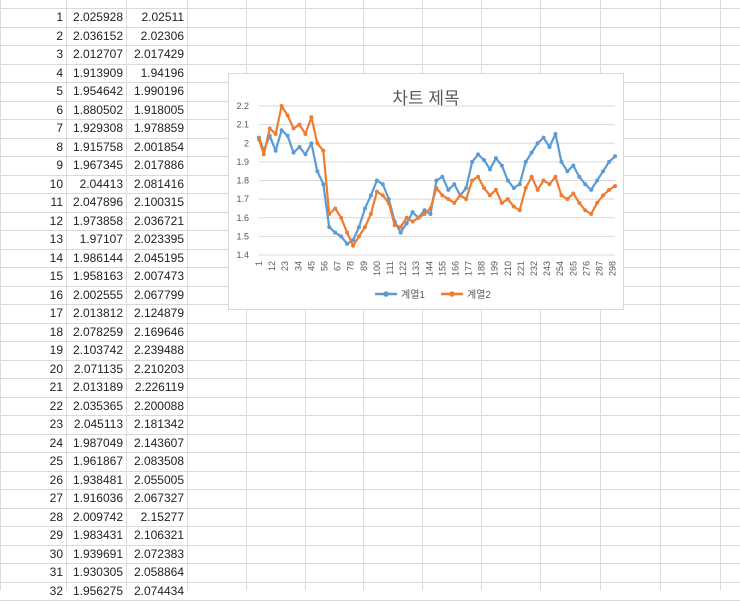 This screenshot has width=740, height=601. What do you see at coordinates (97, 295) in the screenshot?
I see `series1-value-cell: 2.002555` at bounding box center [97, 295].